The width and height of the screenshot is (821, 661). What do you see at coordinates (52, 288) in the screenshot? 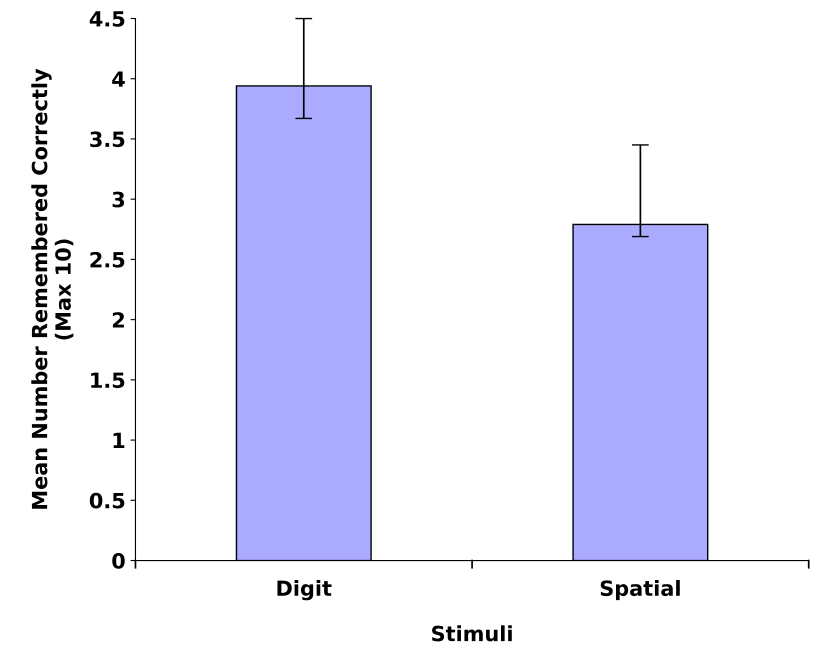
I see `y-axis-title: Mean Number Remembered Correctly (Max 10)` at bounding box center [52, 288].